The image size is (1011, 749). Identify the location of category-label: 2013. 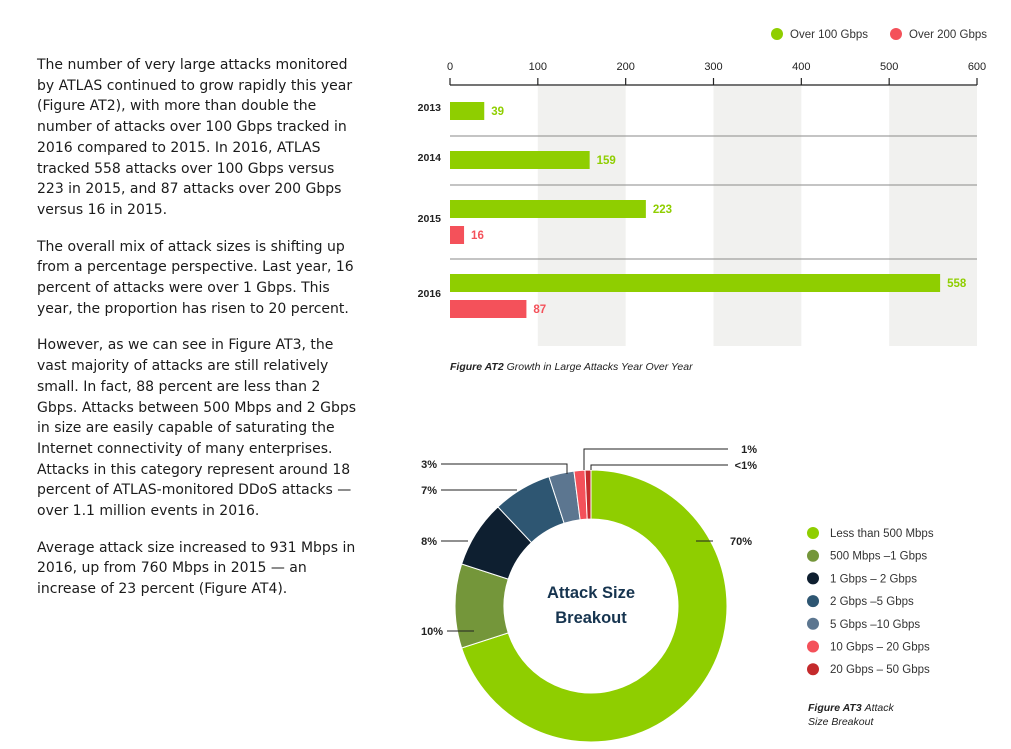
(430, 108).